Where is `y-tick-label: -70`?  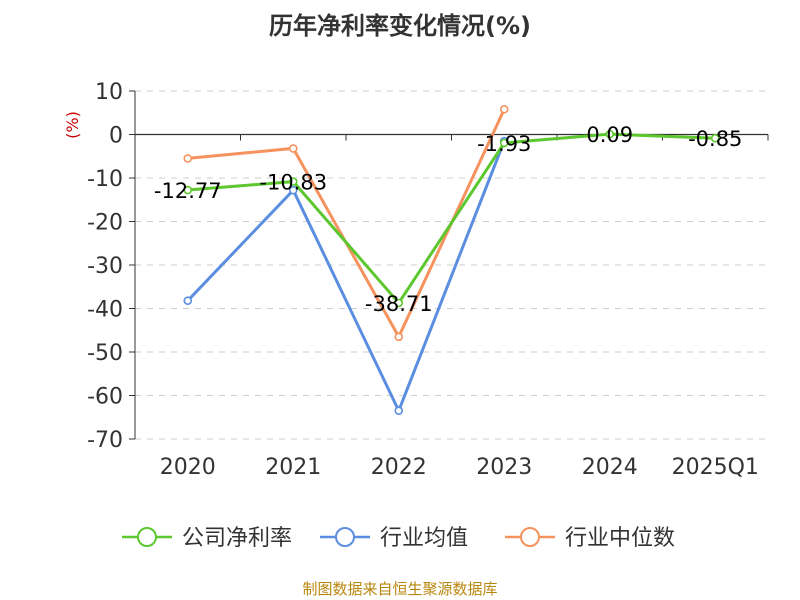 y-tick-label: -70 is located at coordinates (105, 440).